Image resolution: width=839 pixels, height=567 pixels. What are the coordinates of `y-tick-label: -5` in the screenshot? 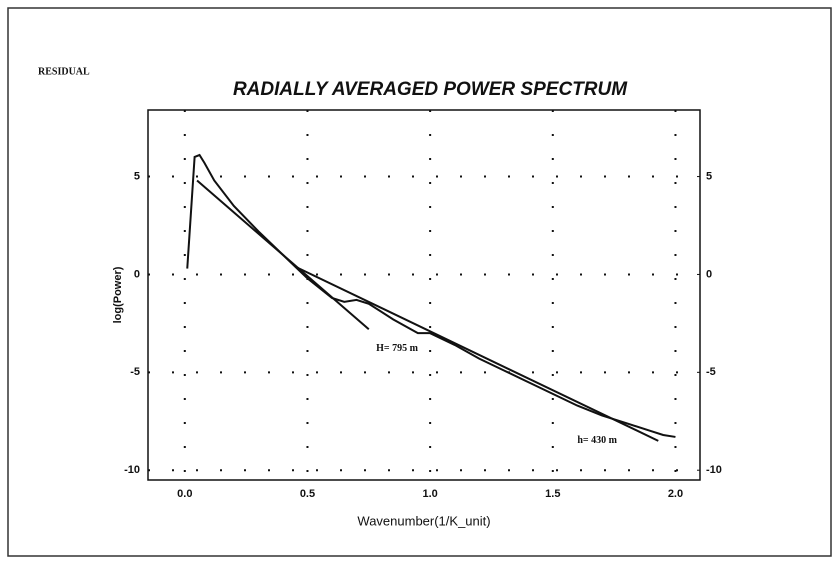 It's located at (135, 372).